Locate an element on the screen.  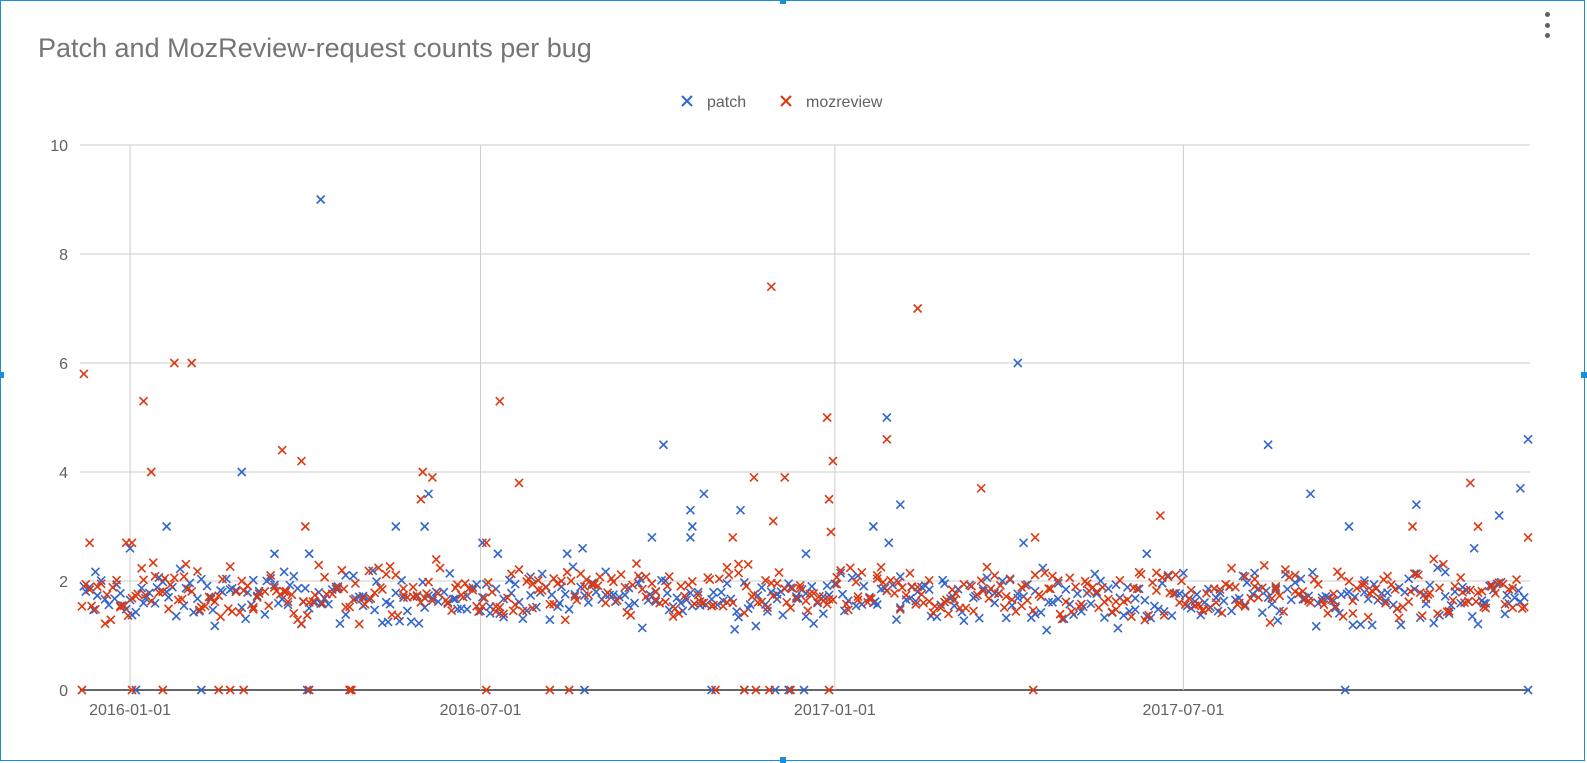
data-point: mozreview 2016-03-13: 1.55 is located at coordinates (269, 606).